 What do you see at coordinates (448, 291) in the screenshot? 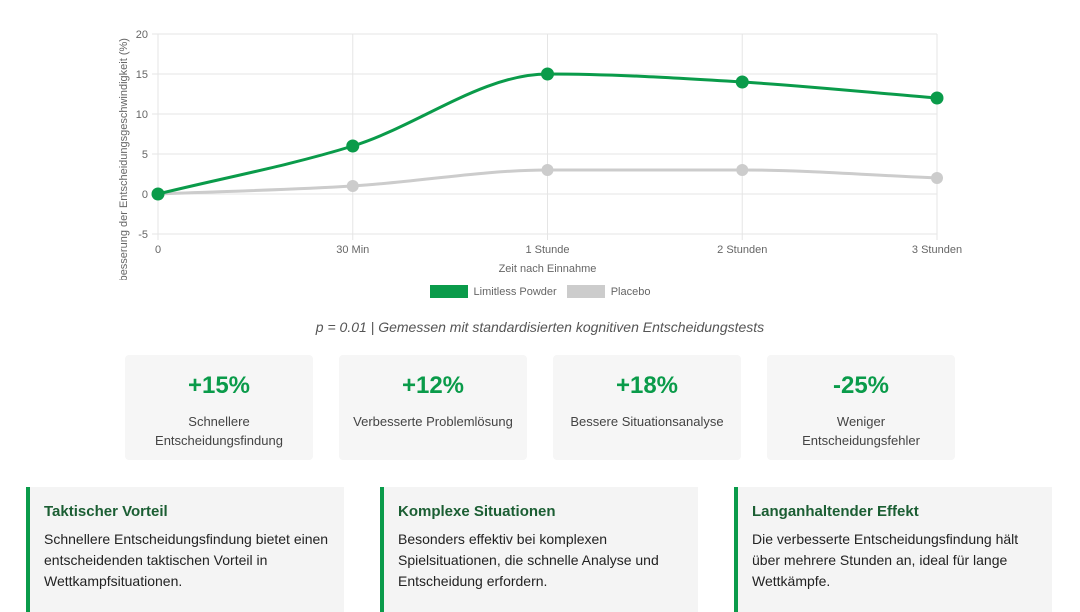
I see `legend-swatch-limitless-powder` at bounding box center [448, 291].